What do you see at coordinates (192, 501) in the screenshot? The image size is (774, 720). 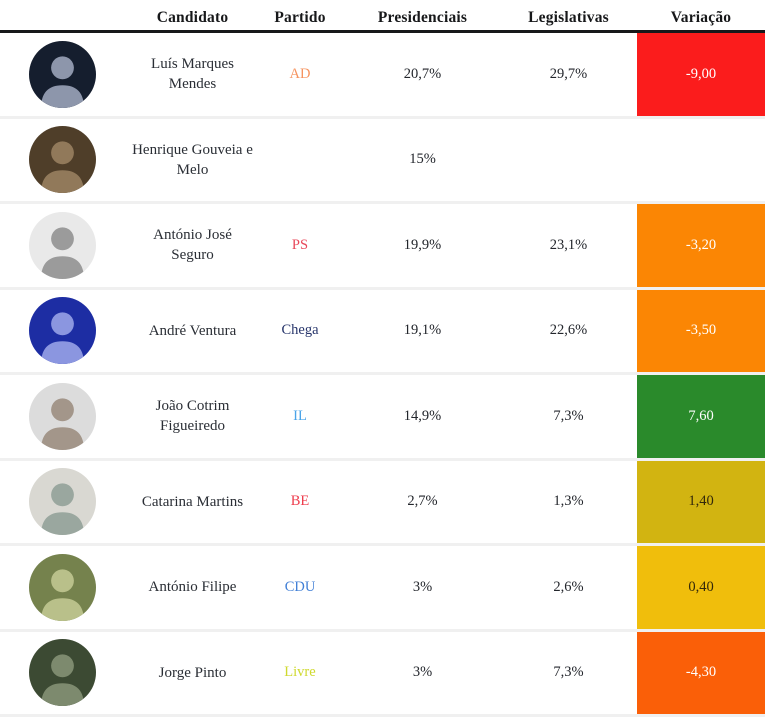 I see `candidate-name: Catarina Martins` at bounding box center [192, 501].